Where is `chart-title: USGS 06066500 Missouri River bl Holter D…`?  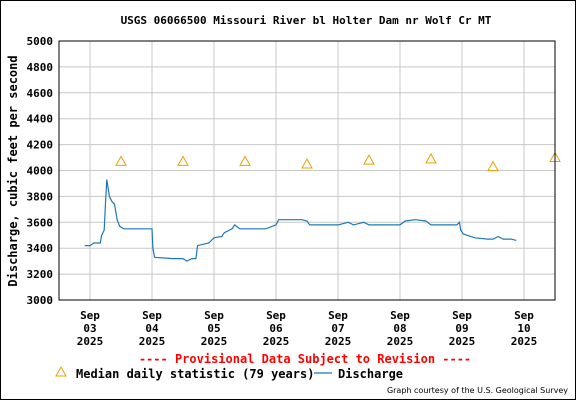 chart-title: USGS 06066500 Missouri River bl Holter D… is located at coordinates (306, 20).